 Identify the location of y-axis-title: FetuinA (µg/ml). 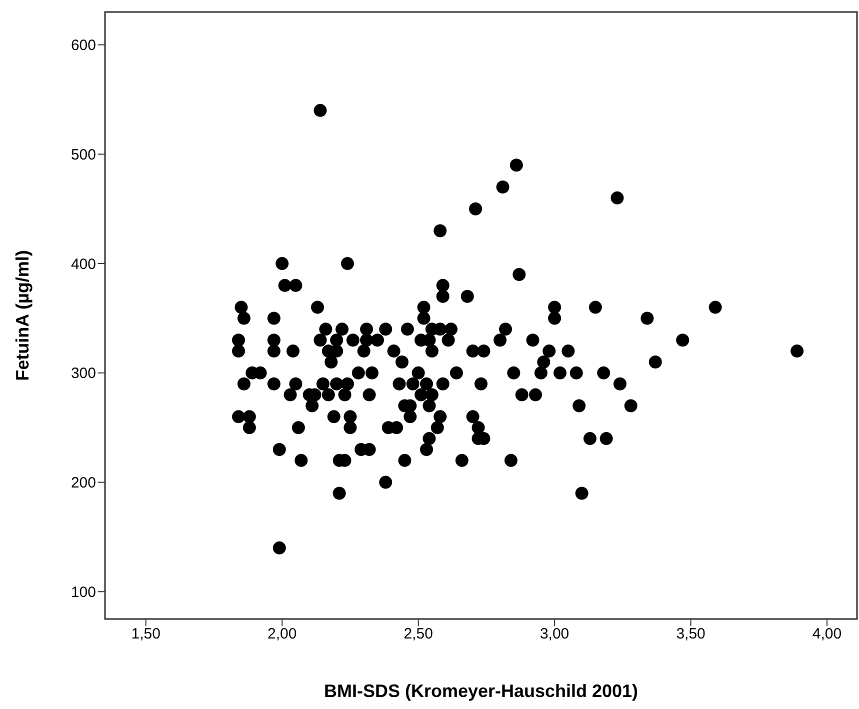
(22, 315).